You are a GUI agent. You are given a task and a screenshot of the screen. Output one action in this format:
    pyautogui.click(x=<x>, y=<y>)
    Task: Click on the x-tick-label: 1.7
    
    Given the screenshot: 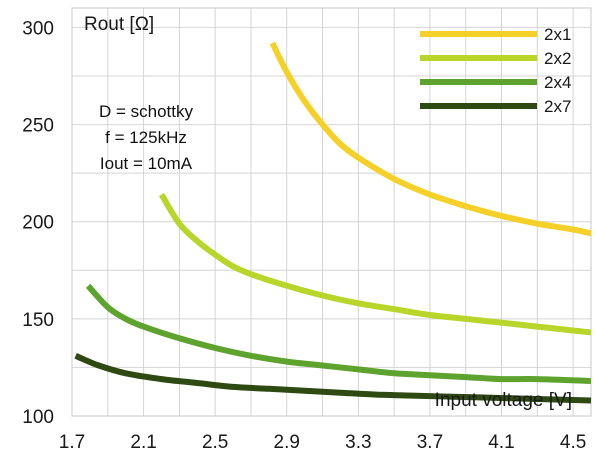 What is the action you would take?
    pyautogui.click(x=72, y=442)
    